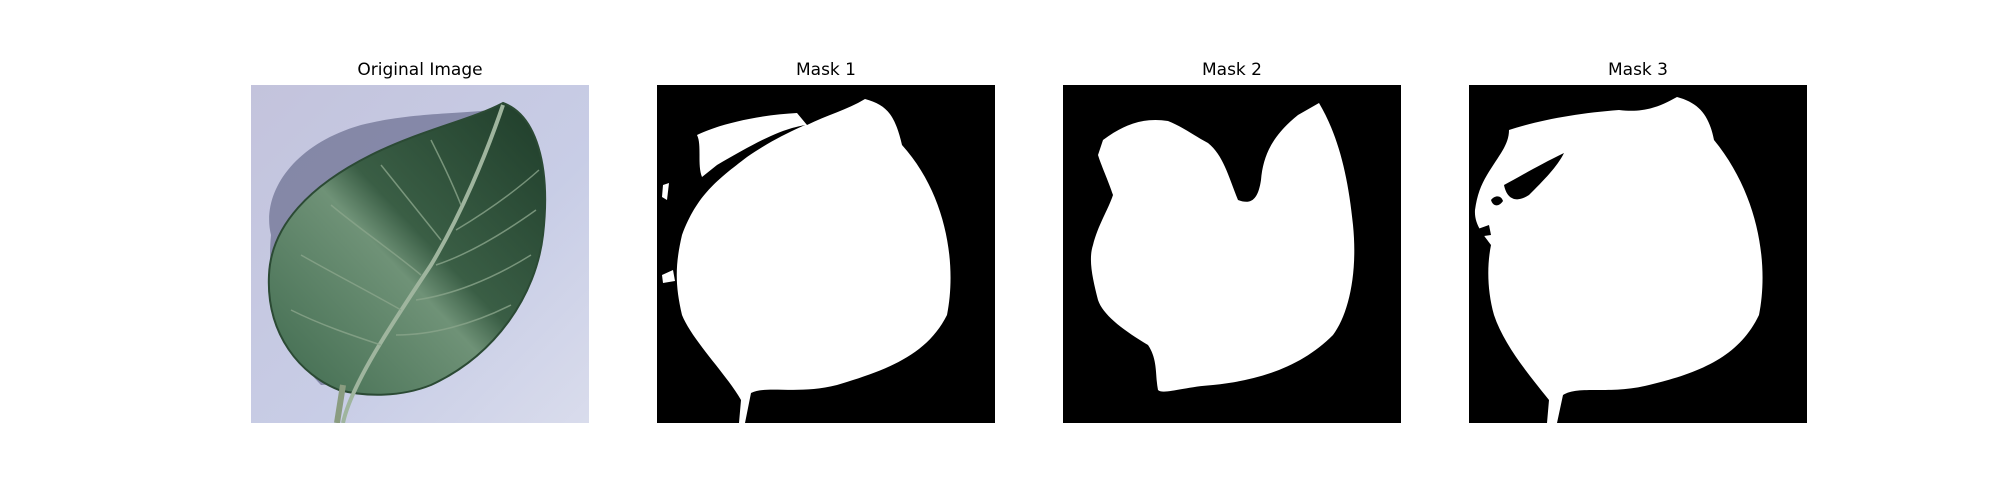  I want to click on mask-1-image, so click(826, 254).